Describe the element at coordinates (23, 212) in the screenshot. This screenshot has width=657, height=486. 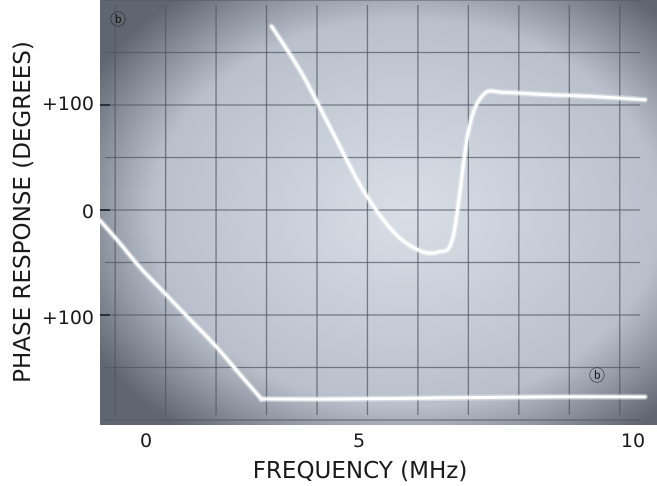
I see `y-axis-label: PHASE RESPONSE (DEGREES)` at that location.